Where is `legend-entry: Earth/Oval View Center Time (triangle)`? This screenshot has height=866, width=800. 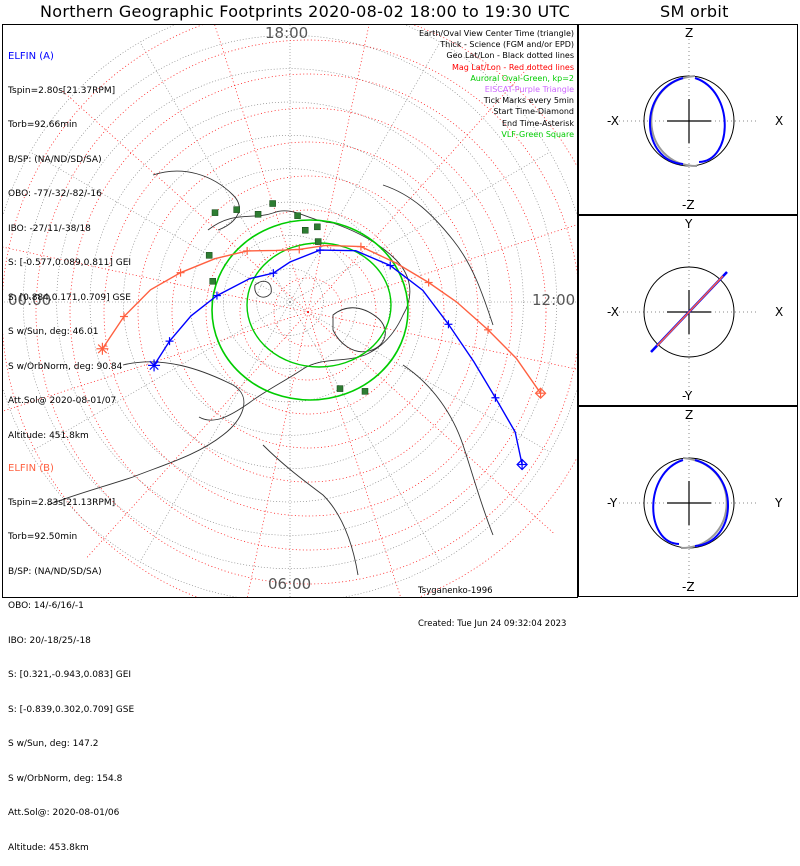 legend-entry: Earth/Oval View Center Time (triangle) is located at coordinates (496, 33).